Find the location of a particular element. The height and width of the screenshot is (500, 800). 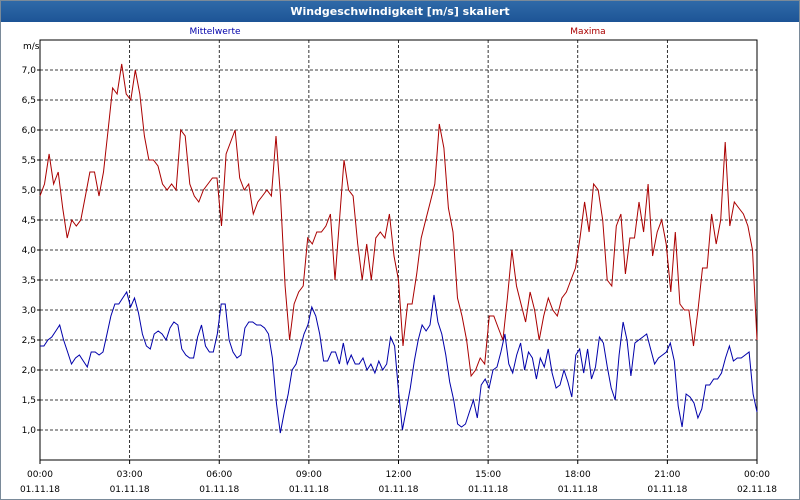

y-axis-label: m/s is located at coordinates (31, 47).